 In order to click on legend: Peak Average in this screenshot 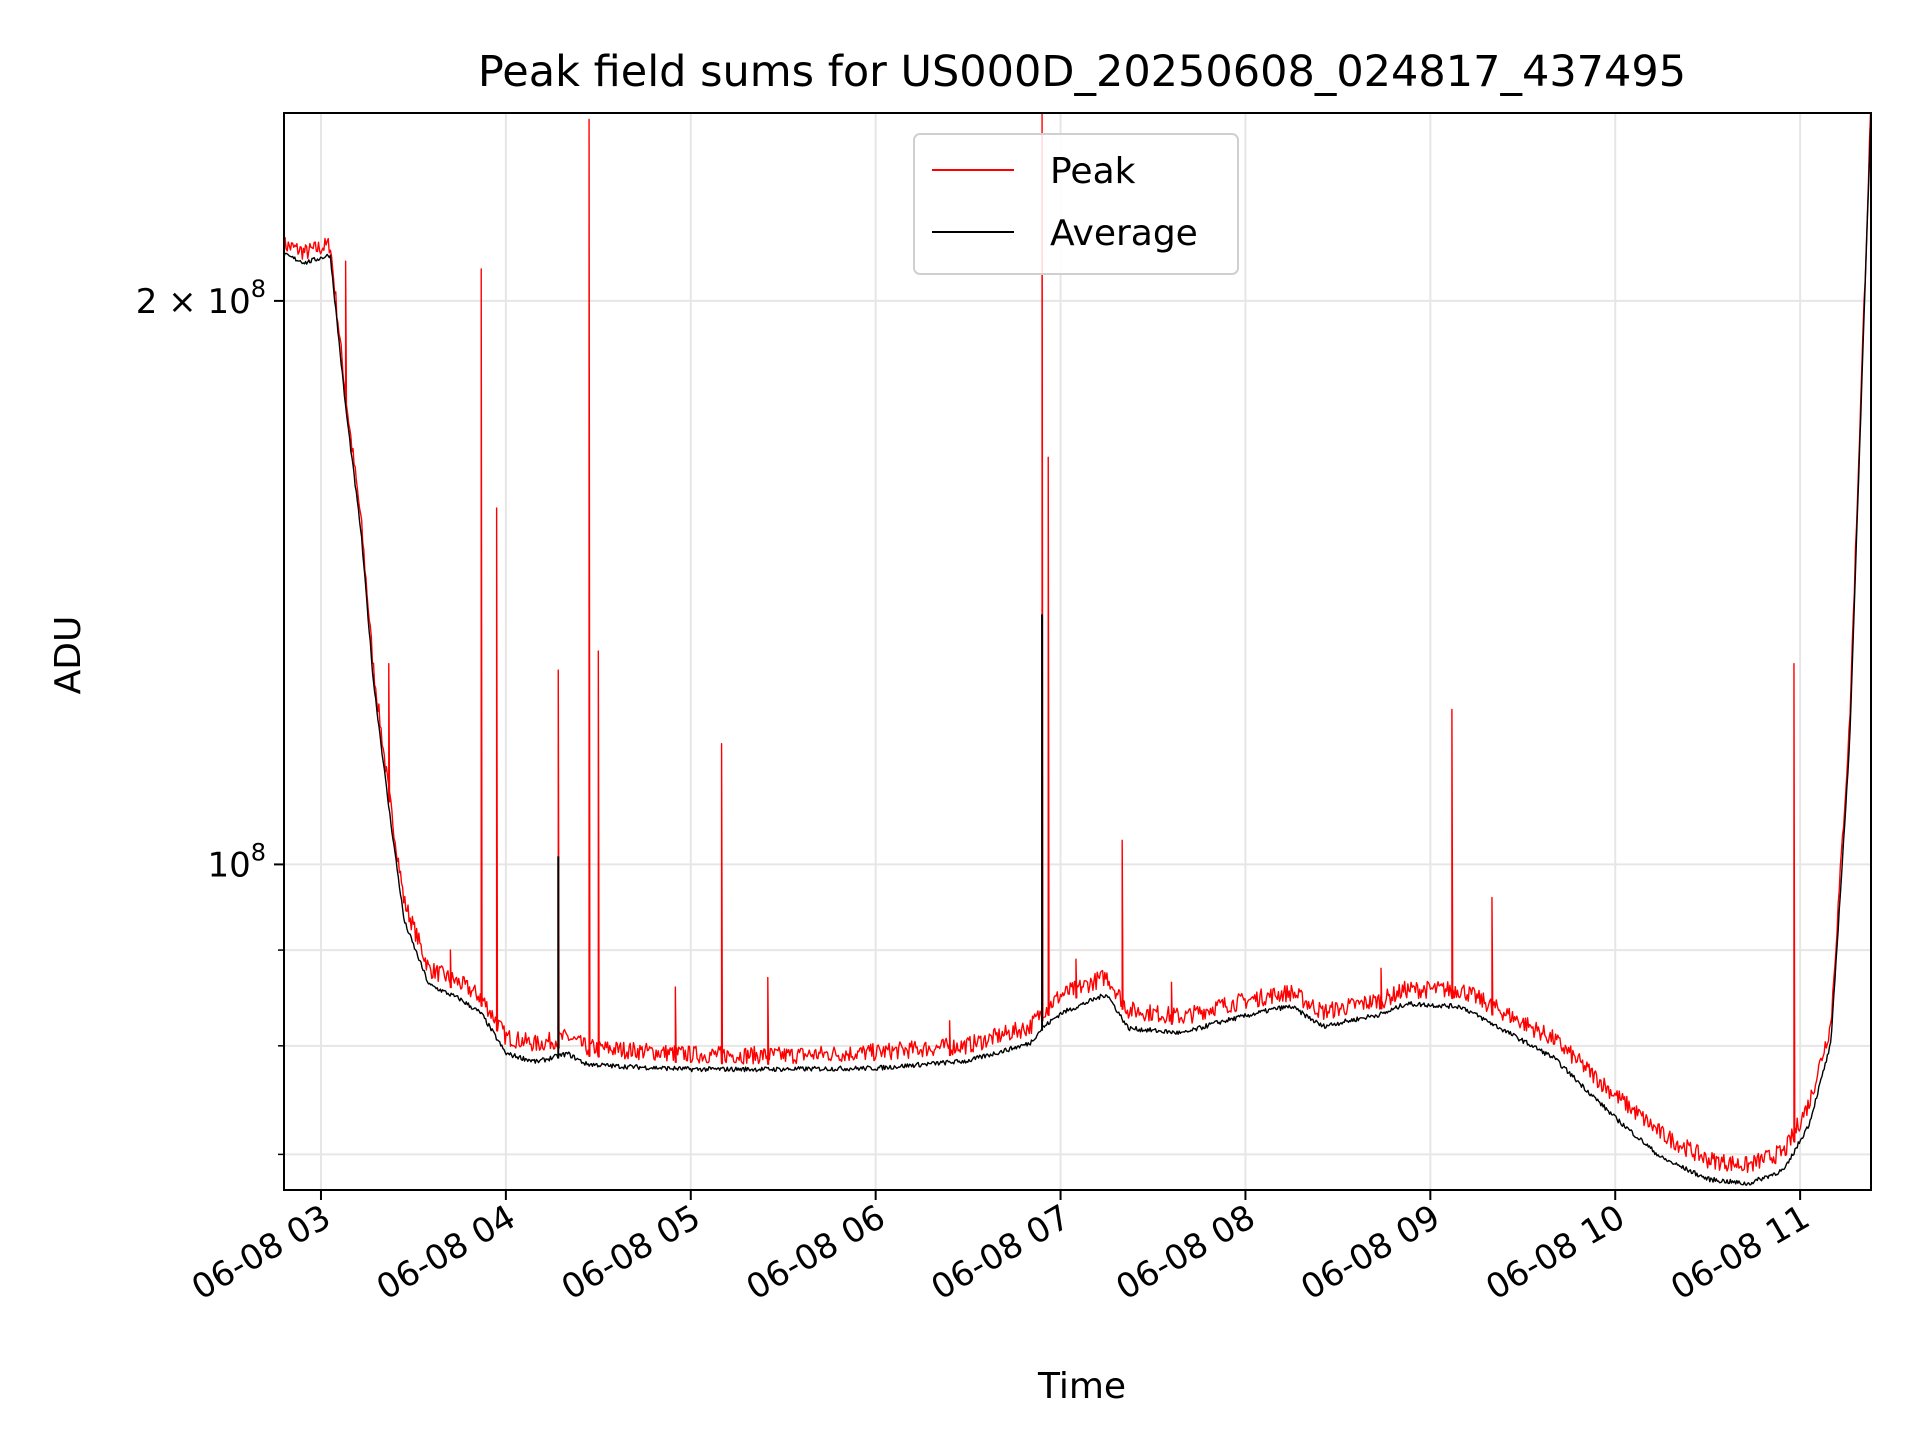, I will do `click(1076, 204)`.